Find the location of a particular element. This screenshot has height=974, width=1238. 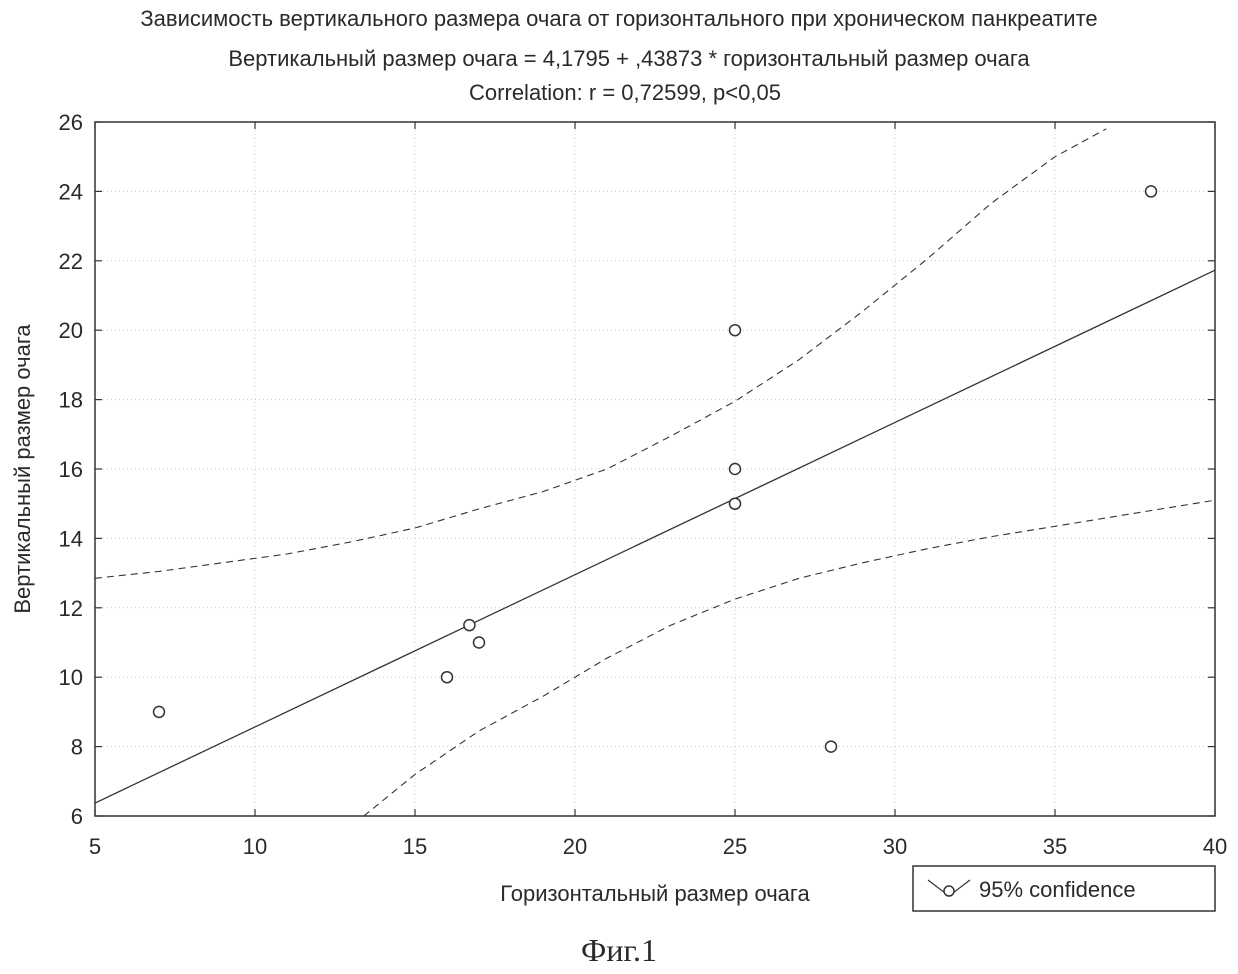

y-tick-label: 14 is located at coordinates (71, 538).